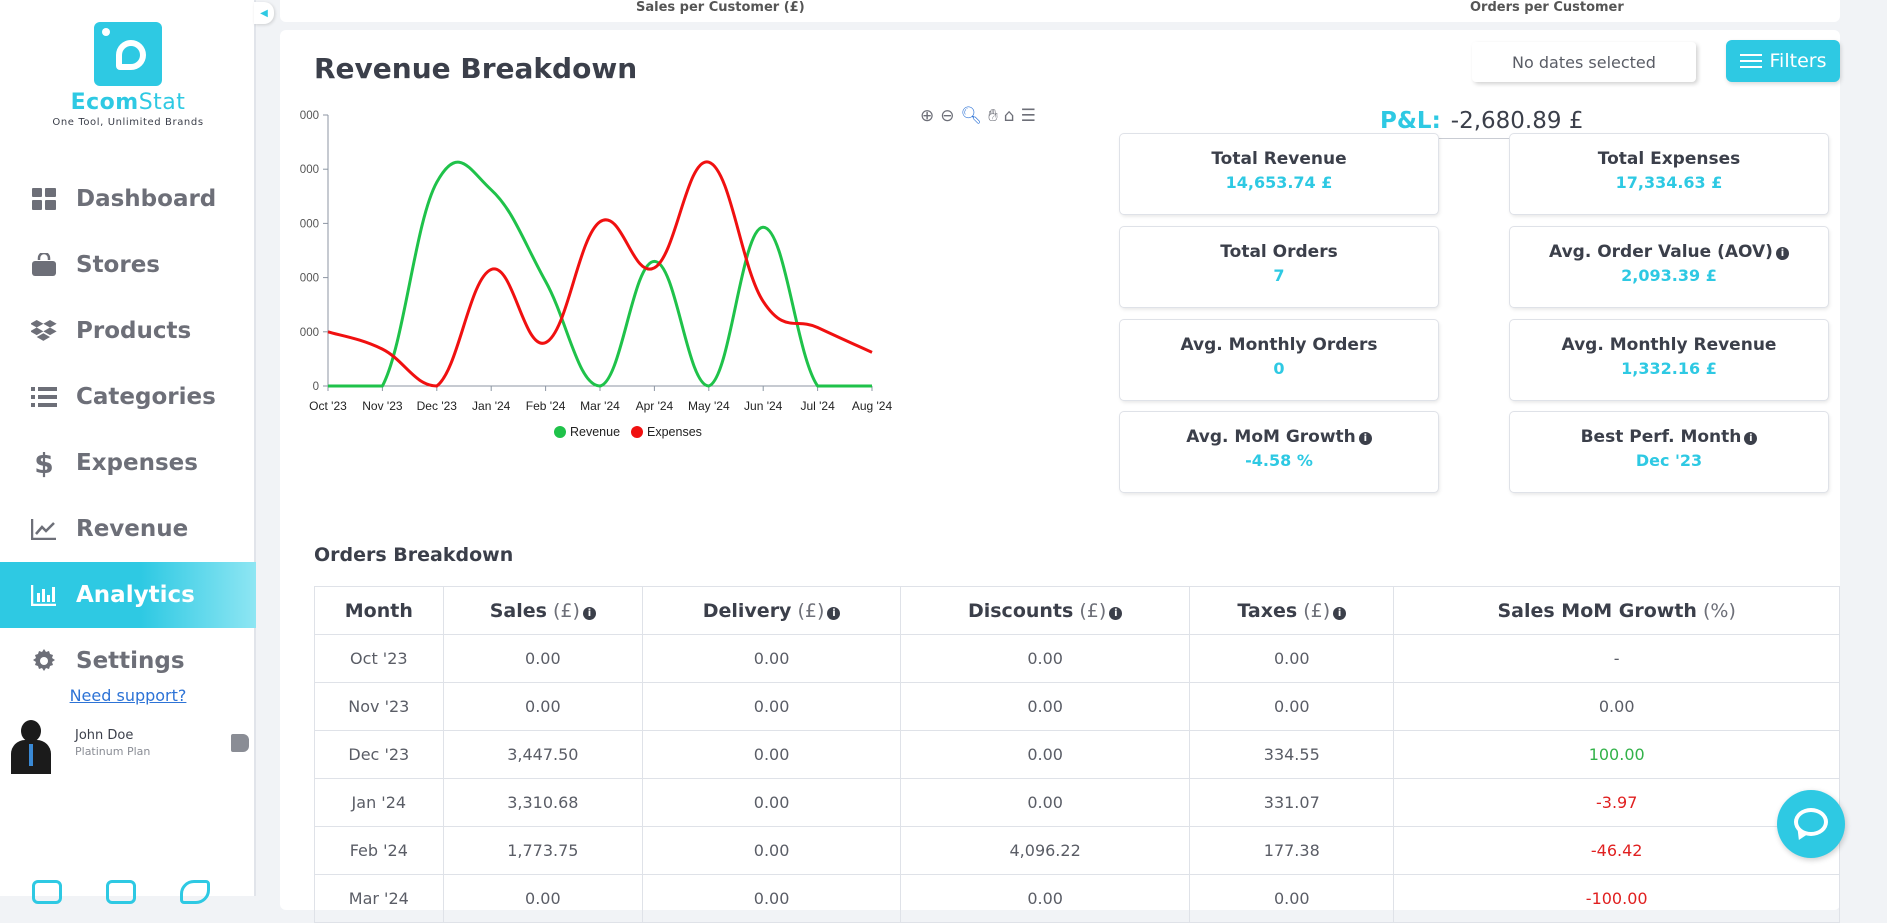 The width and height of the screenshot is (1887, 923). Describe the element at coordinates (1279, 275) in the screenshot. I see `stat-value: 7` at that location.